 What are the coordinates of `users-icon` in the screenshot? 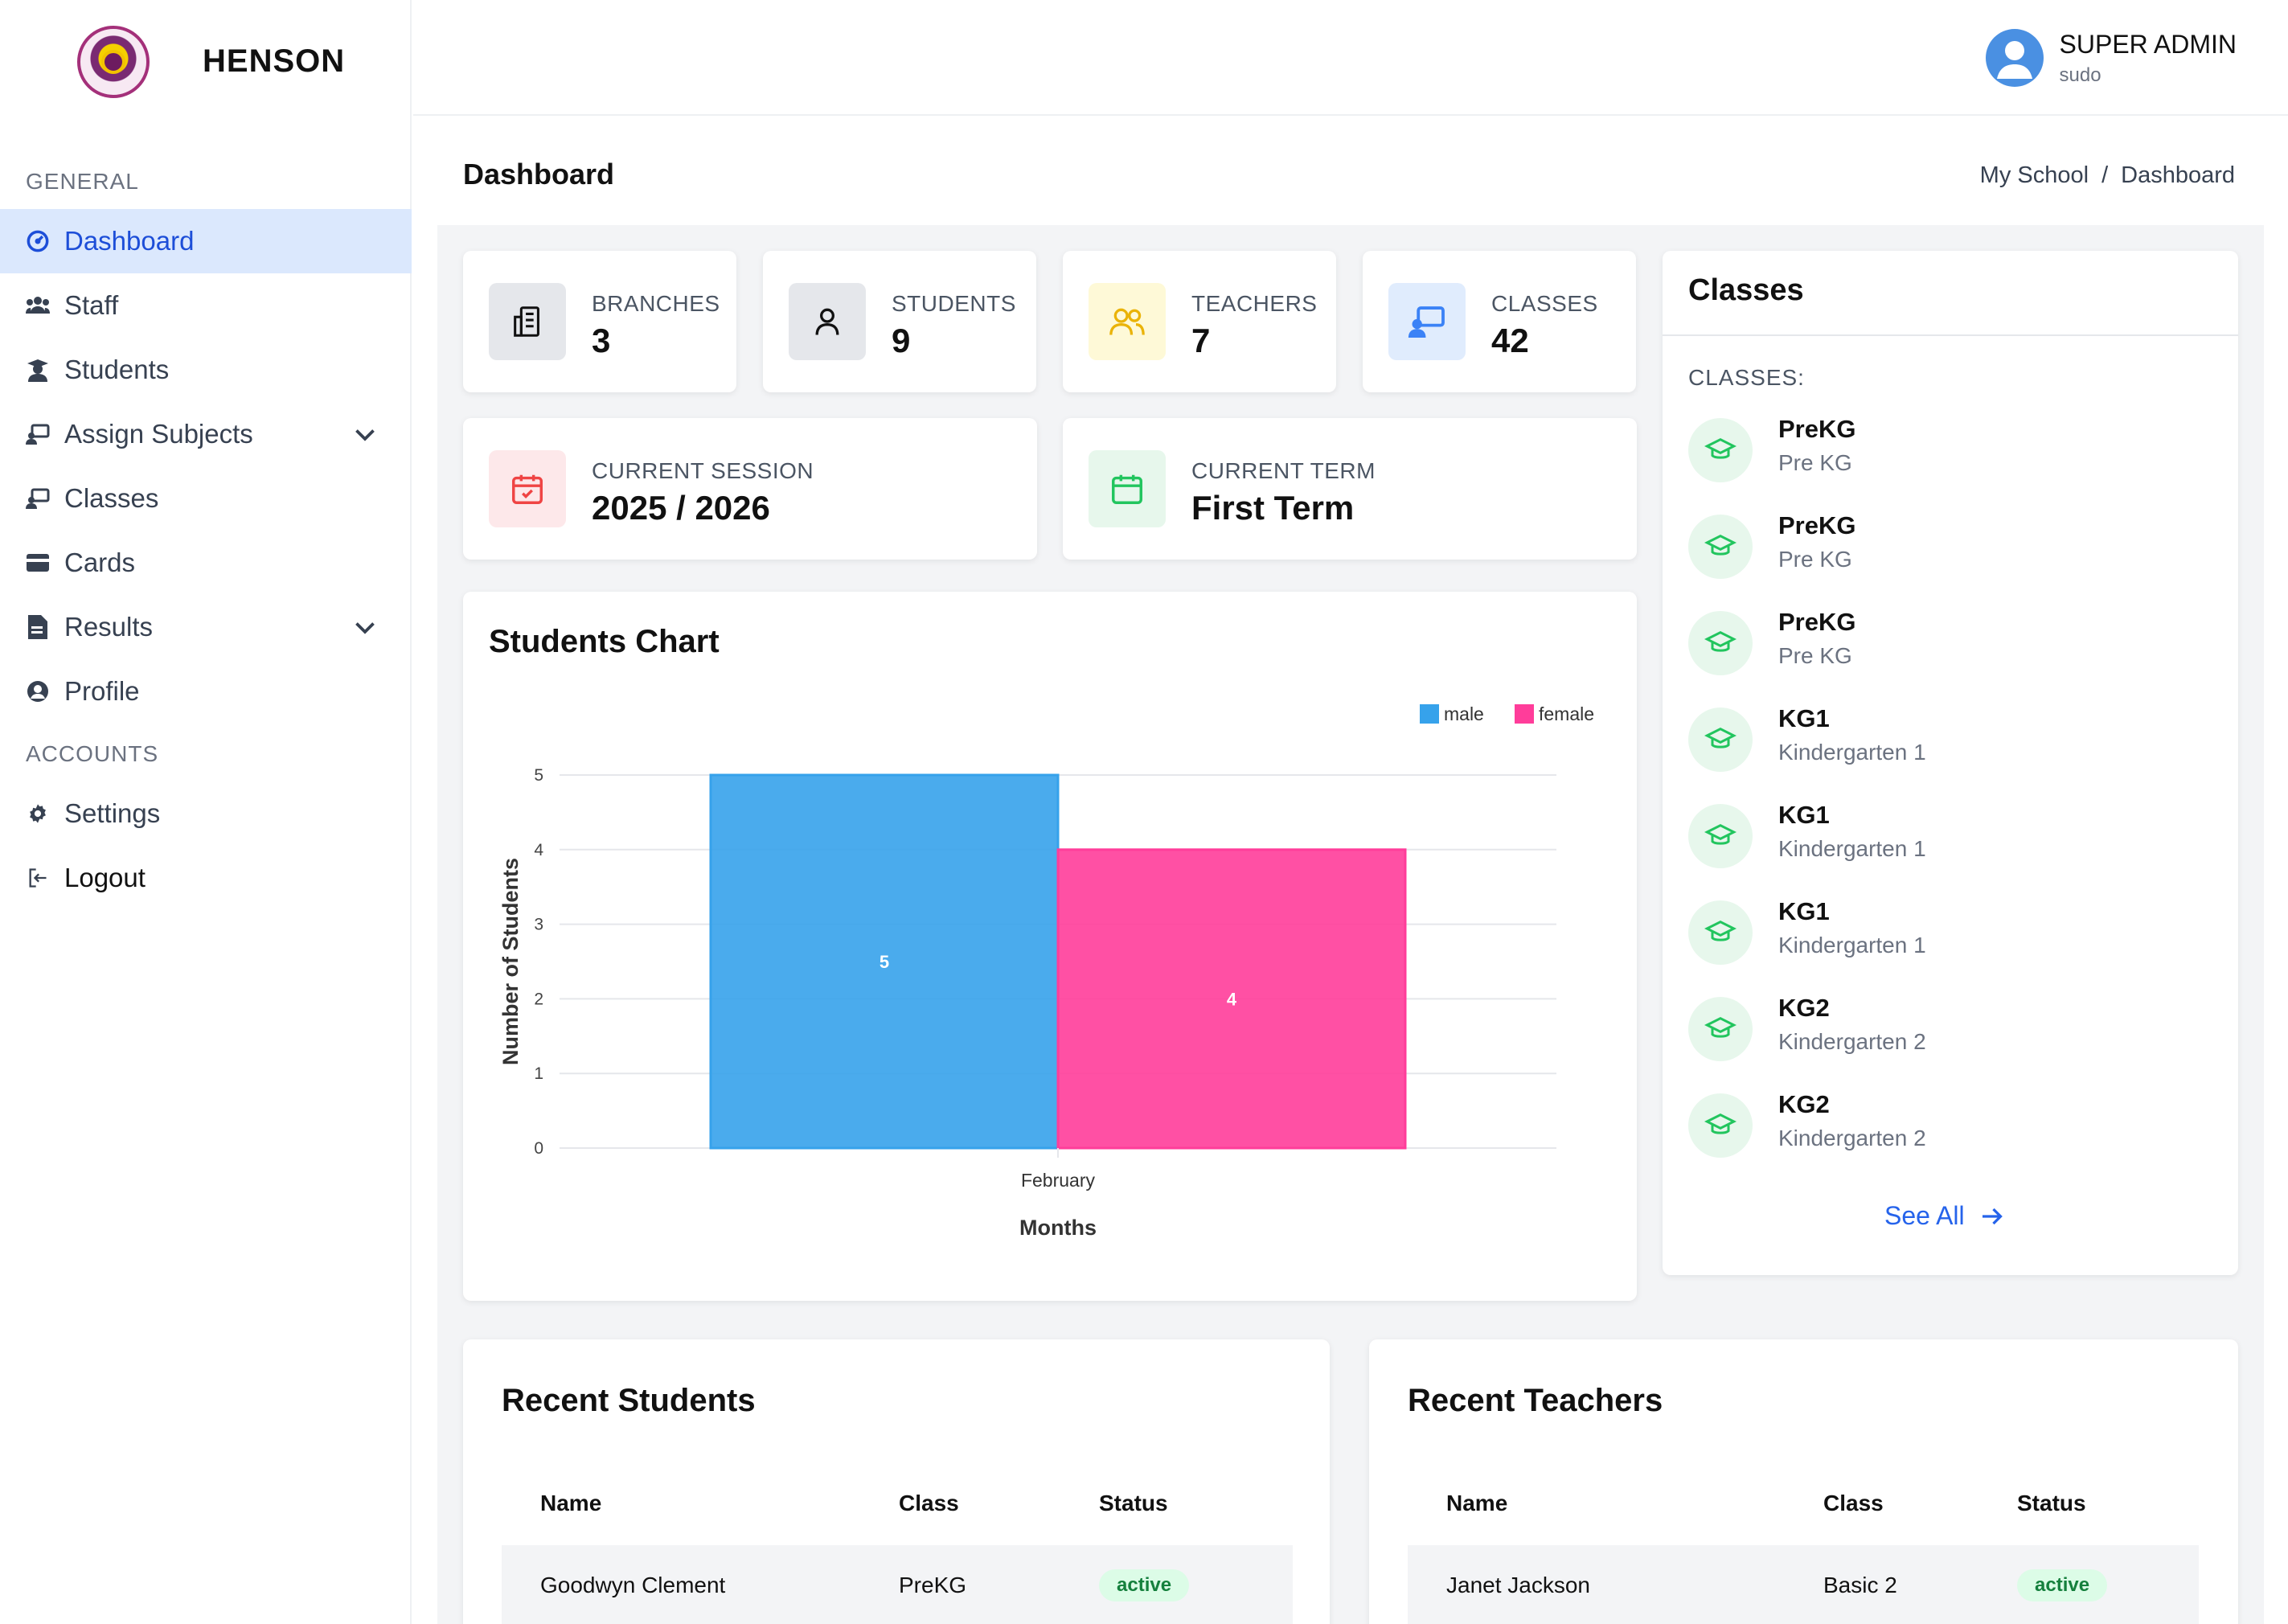 It's located at (1127, 322).